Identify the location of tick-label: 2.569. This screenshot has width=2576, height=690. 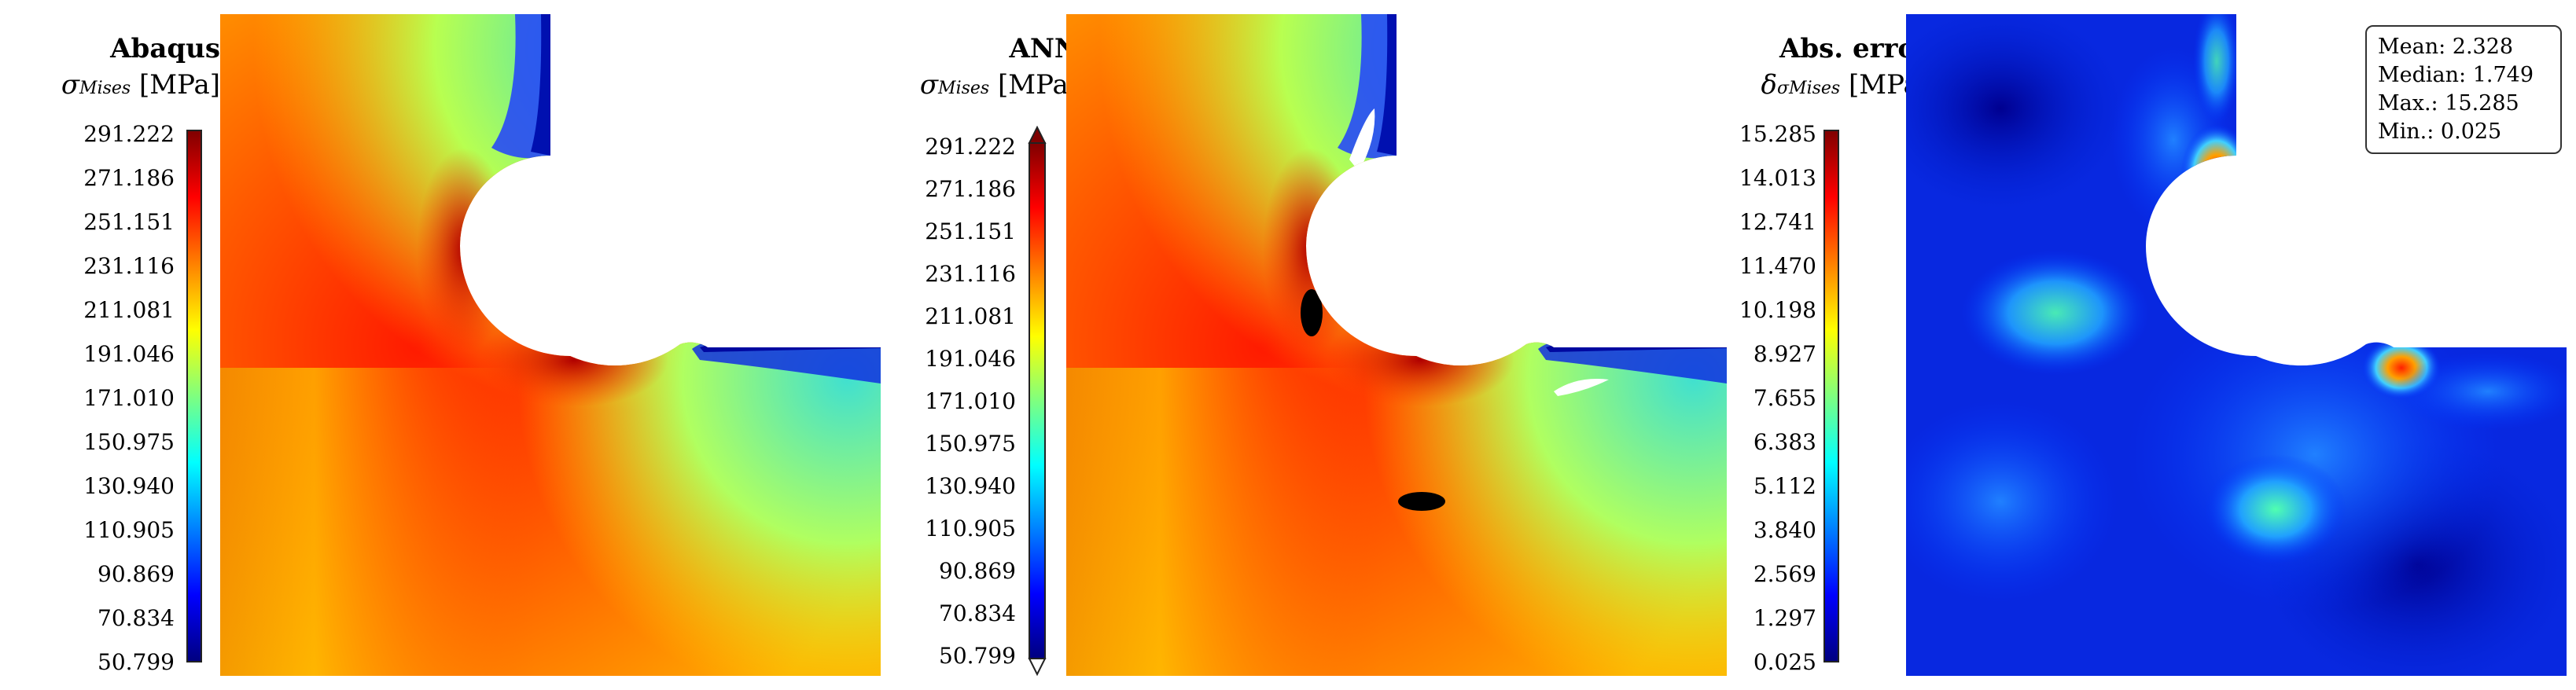
(1785, 574).